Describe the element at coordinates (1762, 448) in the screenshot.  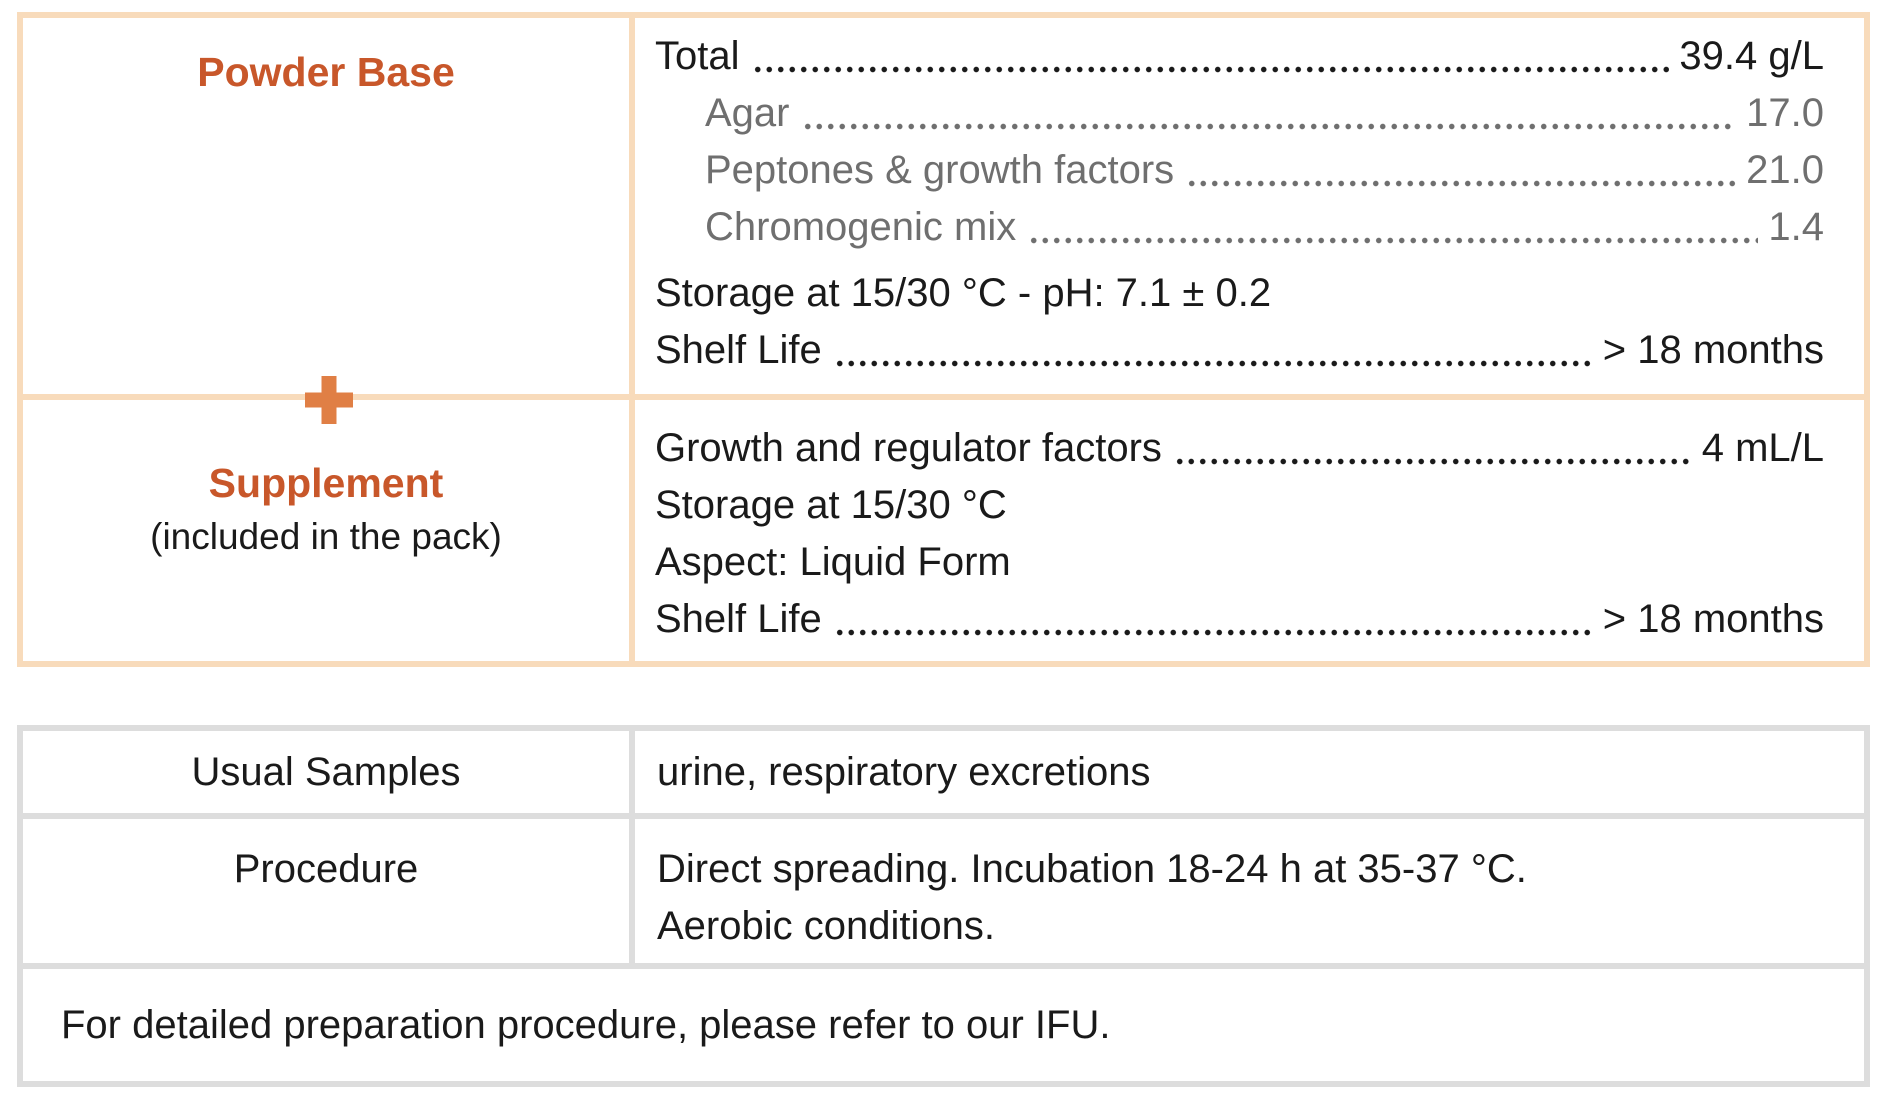
I see `spec-value: 4 mL/L` at that location.